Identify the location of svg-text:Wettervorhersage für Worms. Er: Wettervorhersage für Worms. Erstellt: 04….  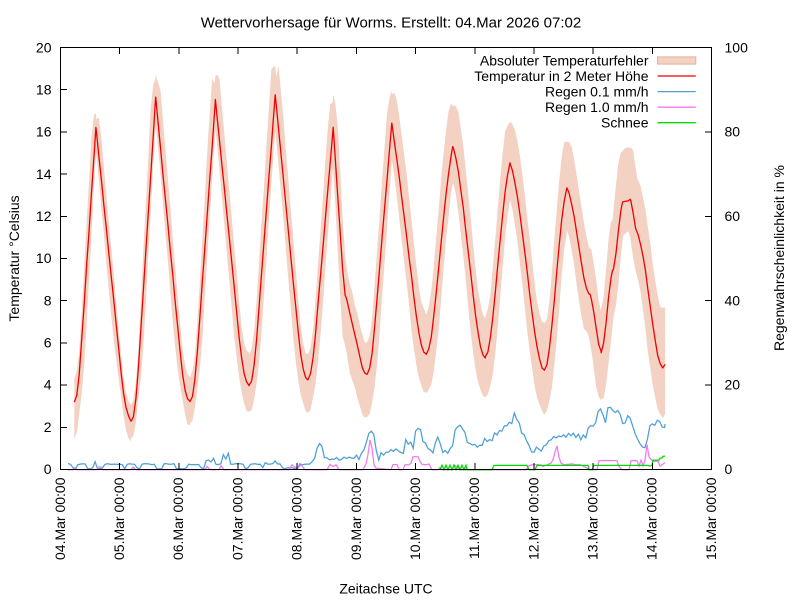
(391, 23).